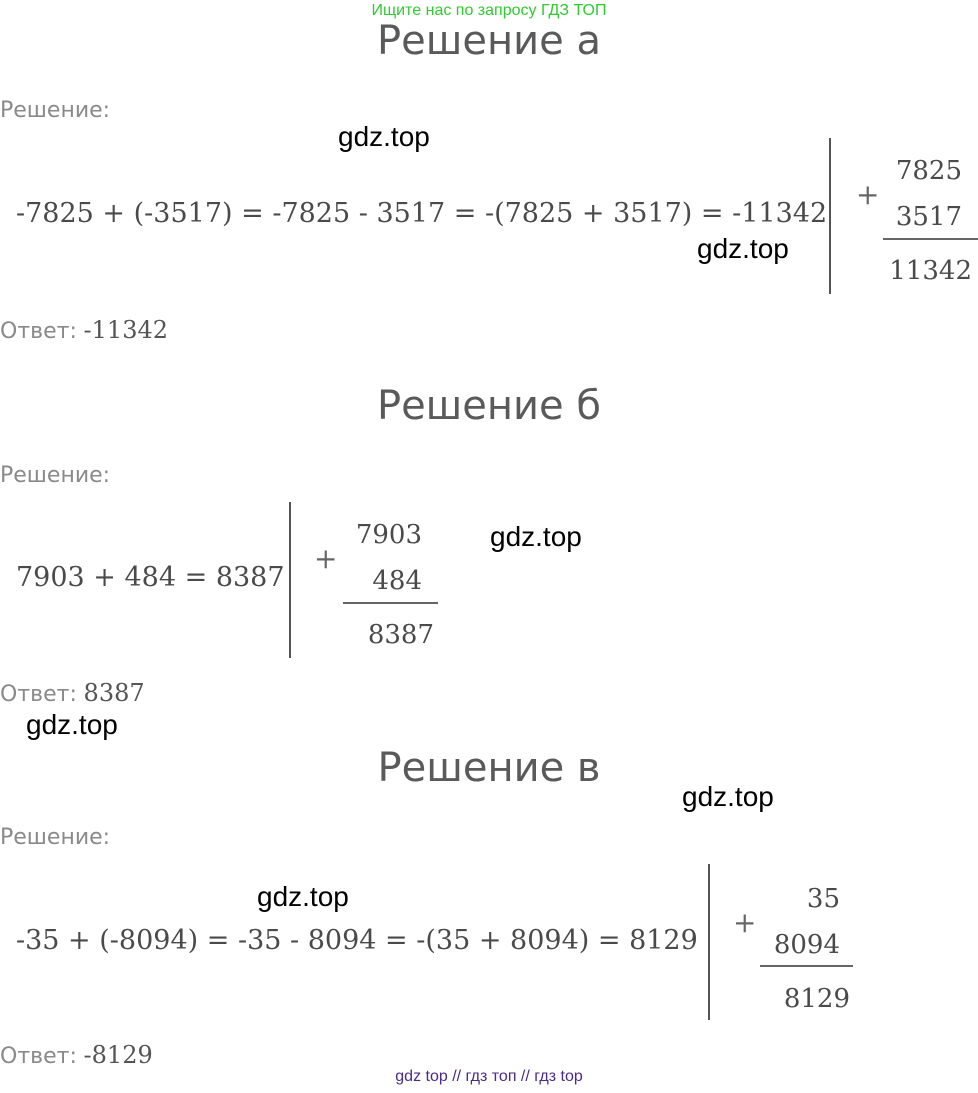 This screenshot has width=978, height=1093. What do you see at coordinates (118, 1055) in the screenshot?
I see `answer-value: -8129` at bounding box center [118, 1055].